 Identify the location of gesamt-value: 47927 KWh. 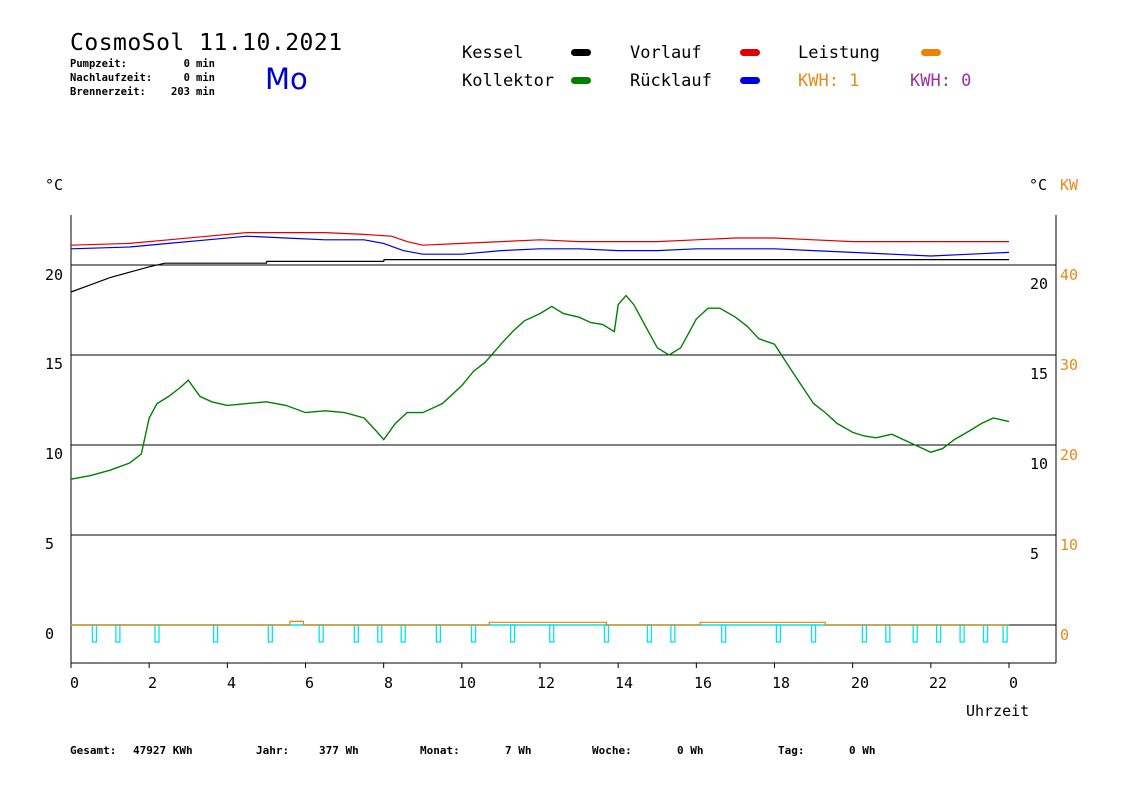
(163, 750).